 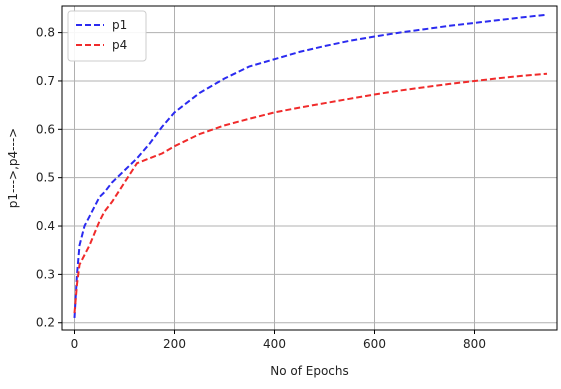 What do you see at coordinates (45, 81) in the screenshot?
I see `y-tick-label: 0.7` at bounding box center [45, 81].